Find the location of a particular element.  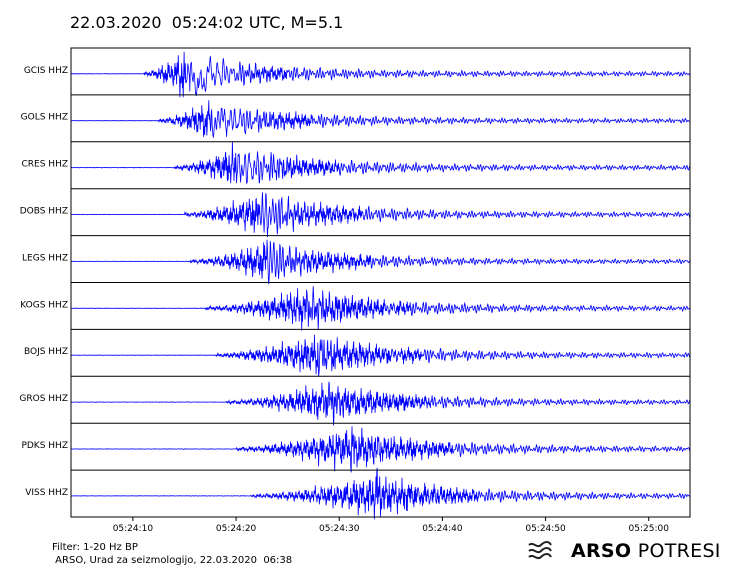

trace-cres-hhz is located at coordinates (380, 163).